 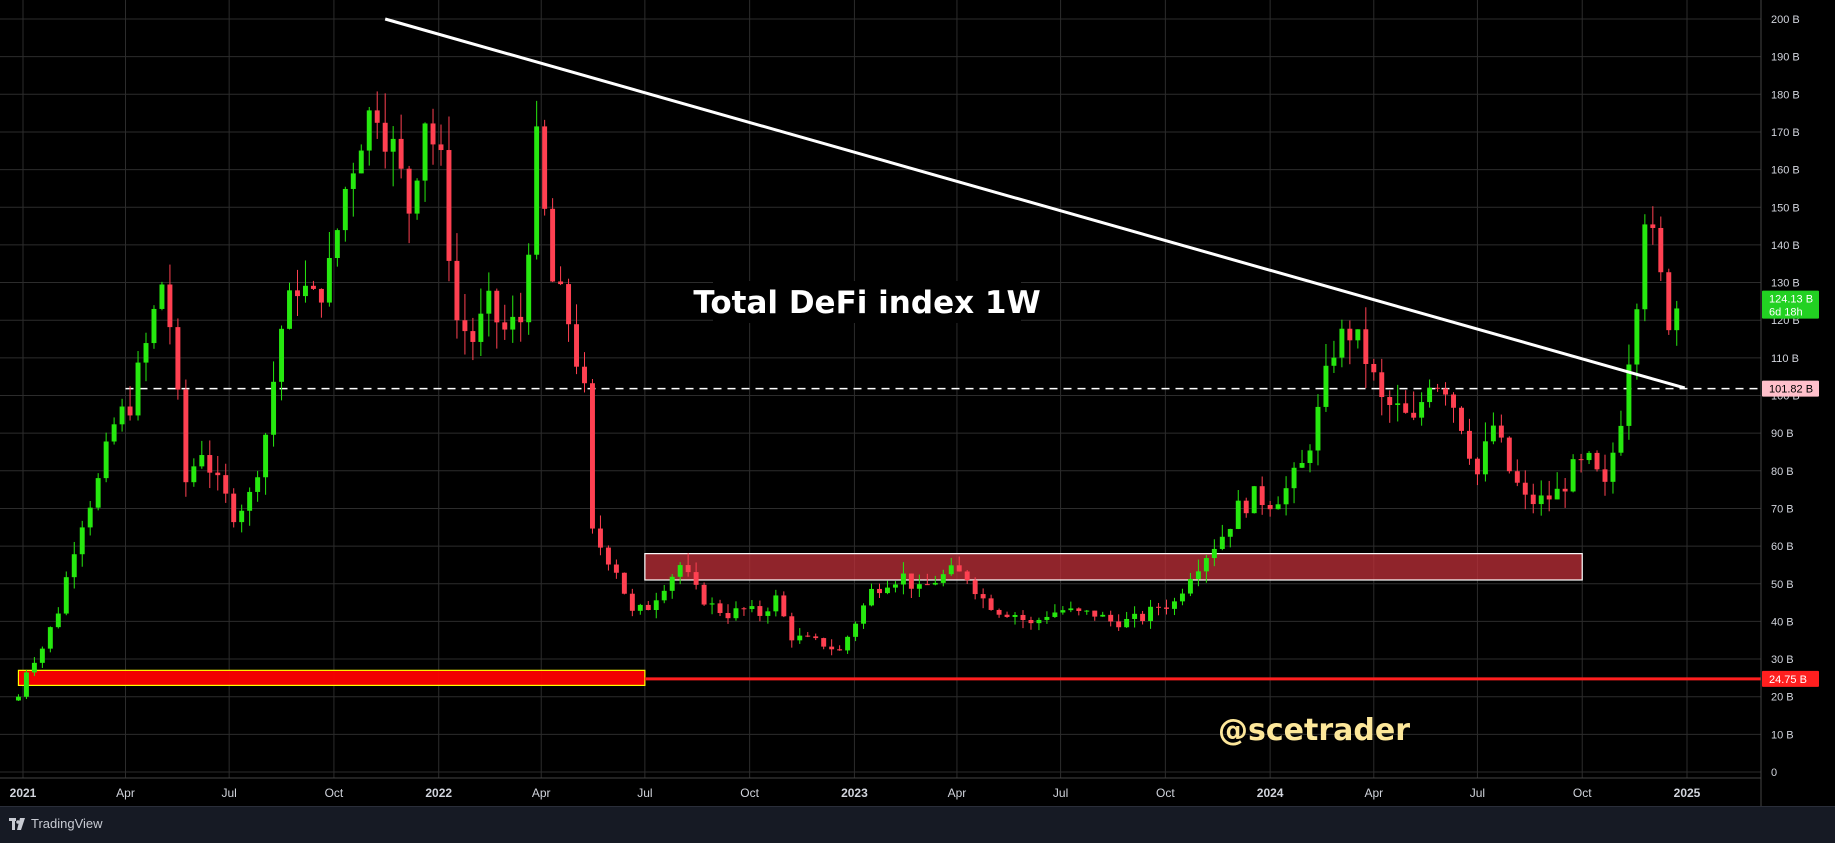 I want to click on tradingview-brand: TradingView, so click(x=67, y=823).